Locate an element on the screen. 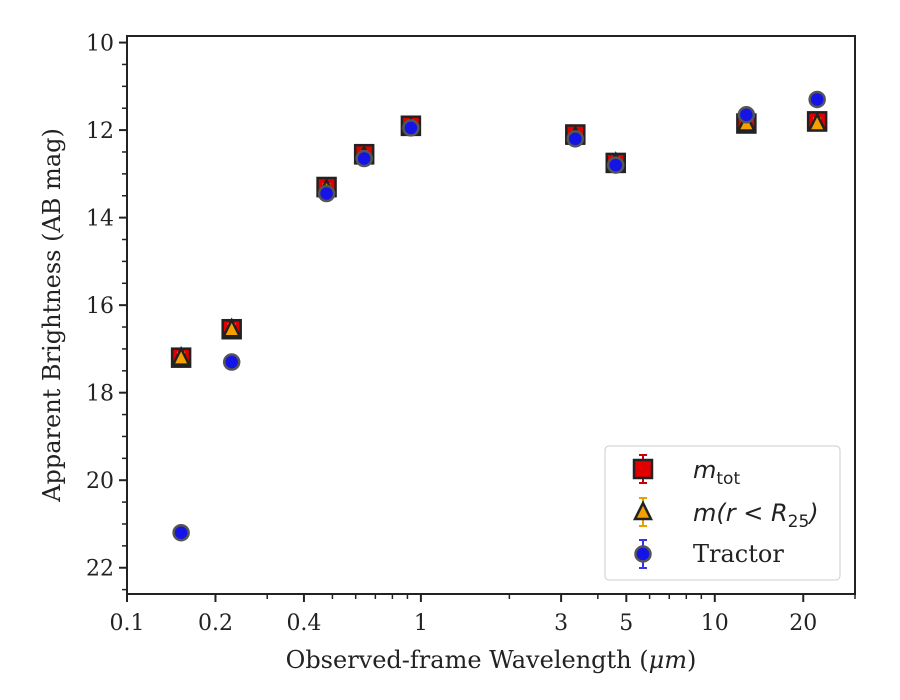 This screenshot has height=700, width=900. x-tick-label: 10 is located at coordinates (715, 623).